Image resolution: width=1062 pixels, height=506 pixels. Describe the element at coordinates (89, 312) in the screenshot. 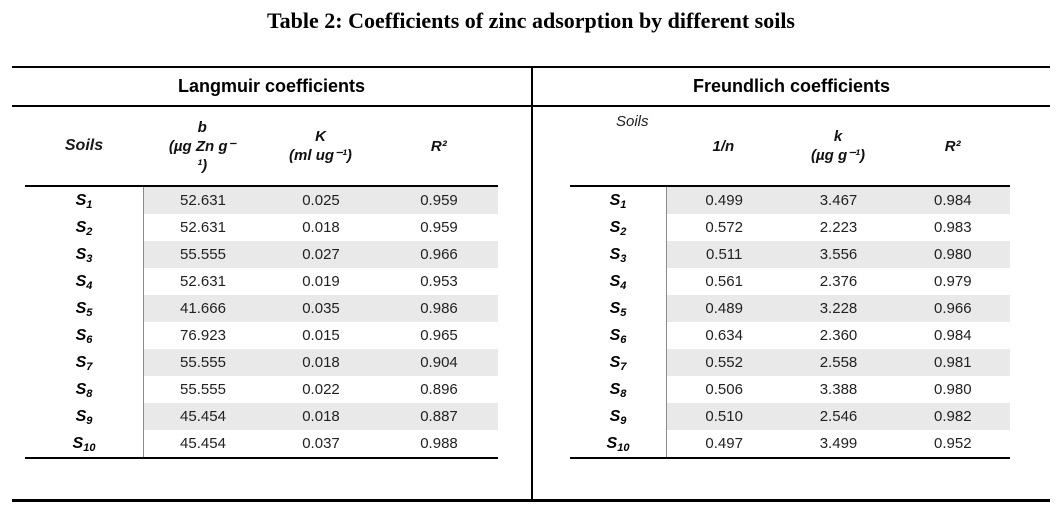

I see `soil-subscript: 5` at that location.